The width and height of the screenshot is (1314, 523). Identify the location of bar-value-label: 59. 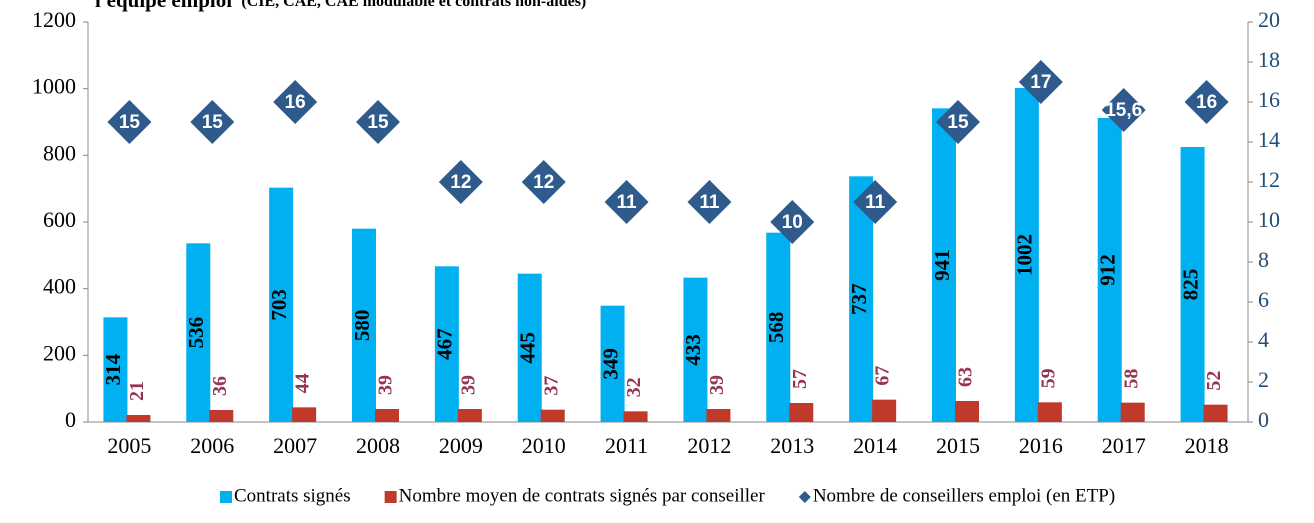
(1048, 378).